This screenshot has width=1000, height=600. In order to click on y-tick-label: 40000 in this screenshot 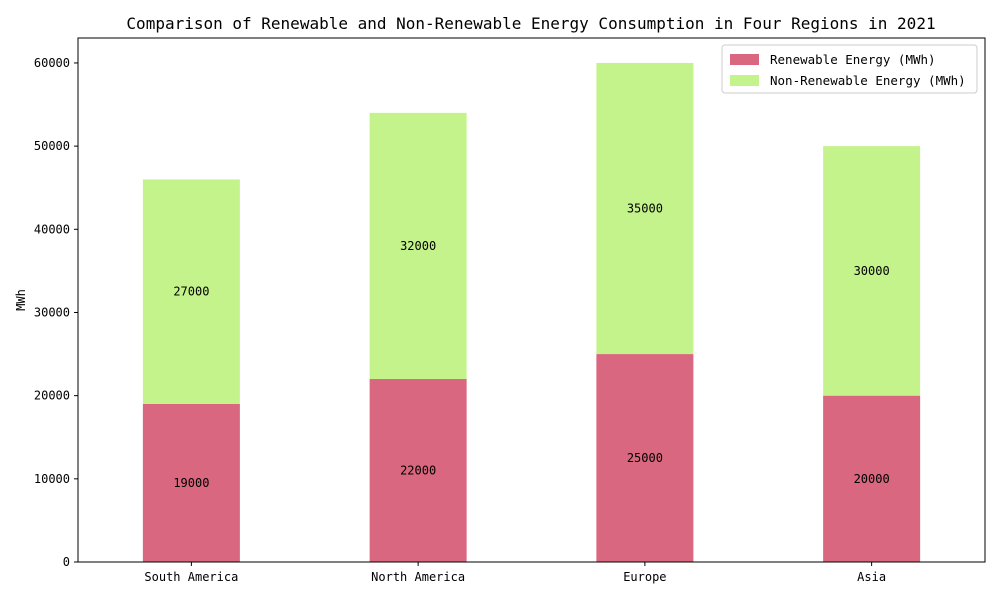, I will do `click(52, 229)`.